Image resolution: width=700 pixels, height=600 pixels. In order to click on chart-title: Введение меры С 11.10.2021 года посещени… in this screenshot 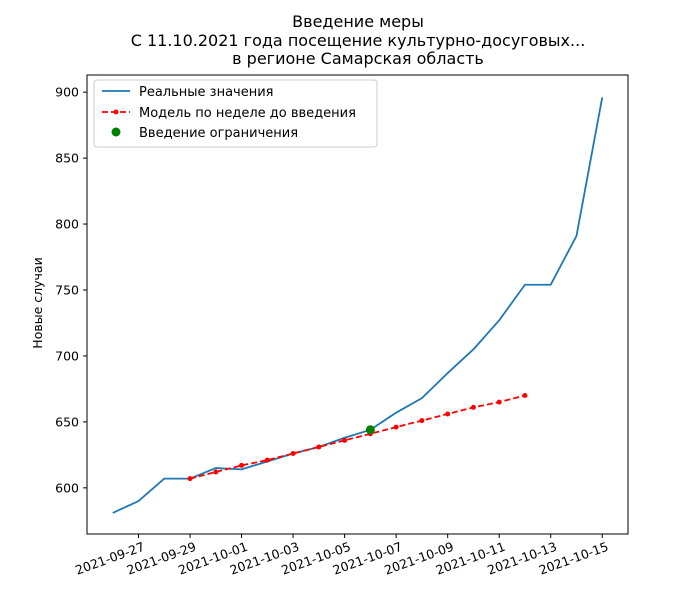, I will do `click(358, 40)`.